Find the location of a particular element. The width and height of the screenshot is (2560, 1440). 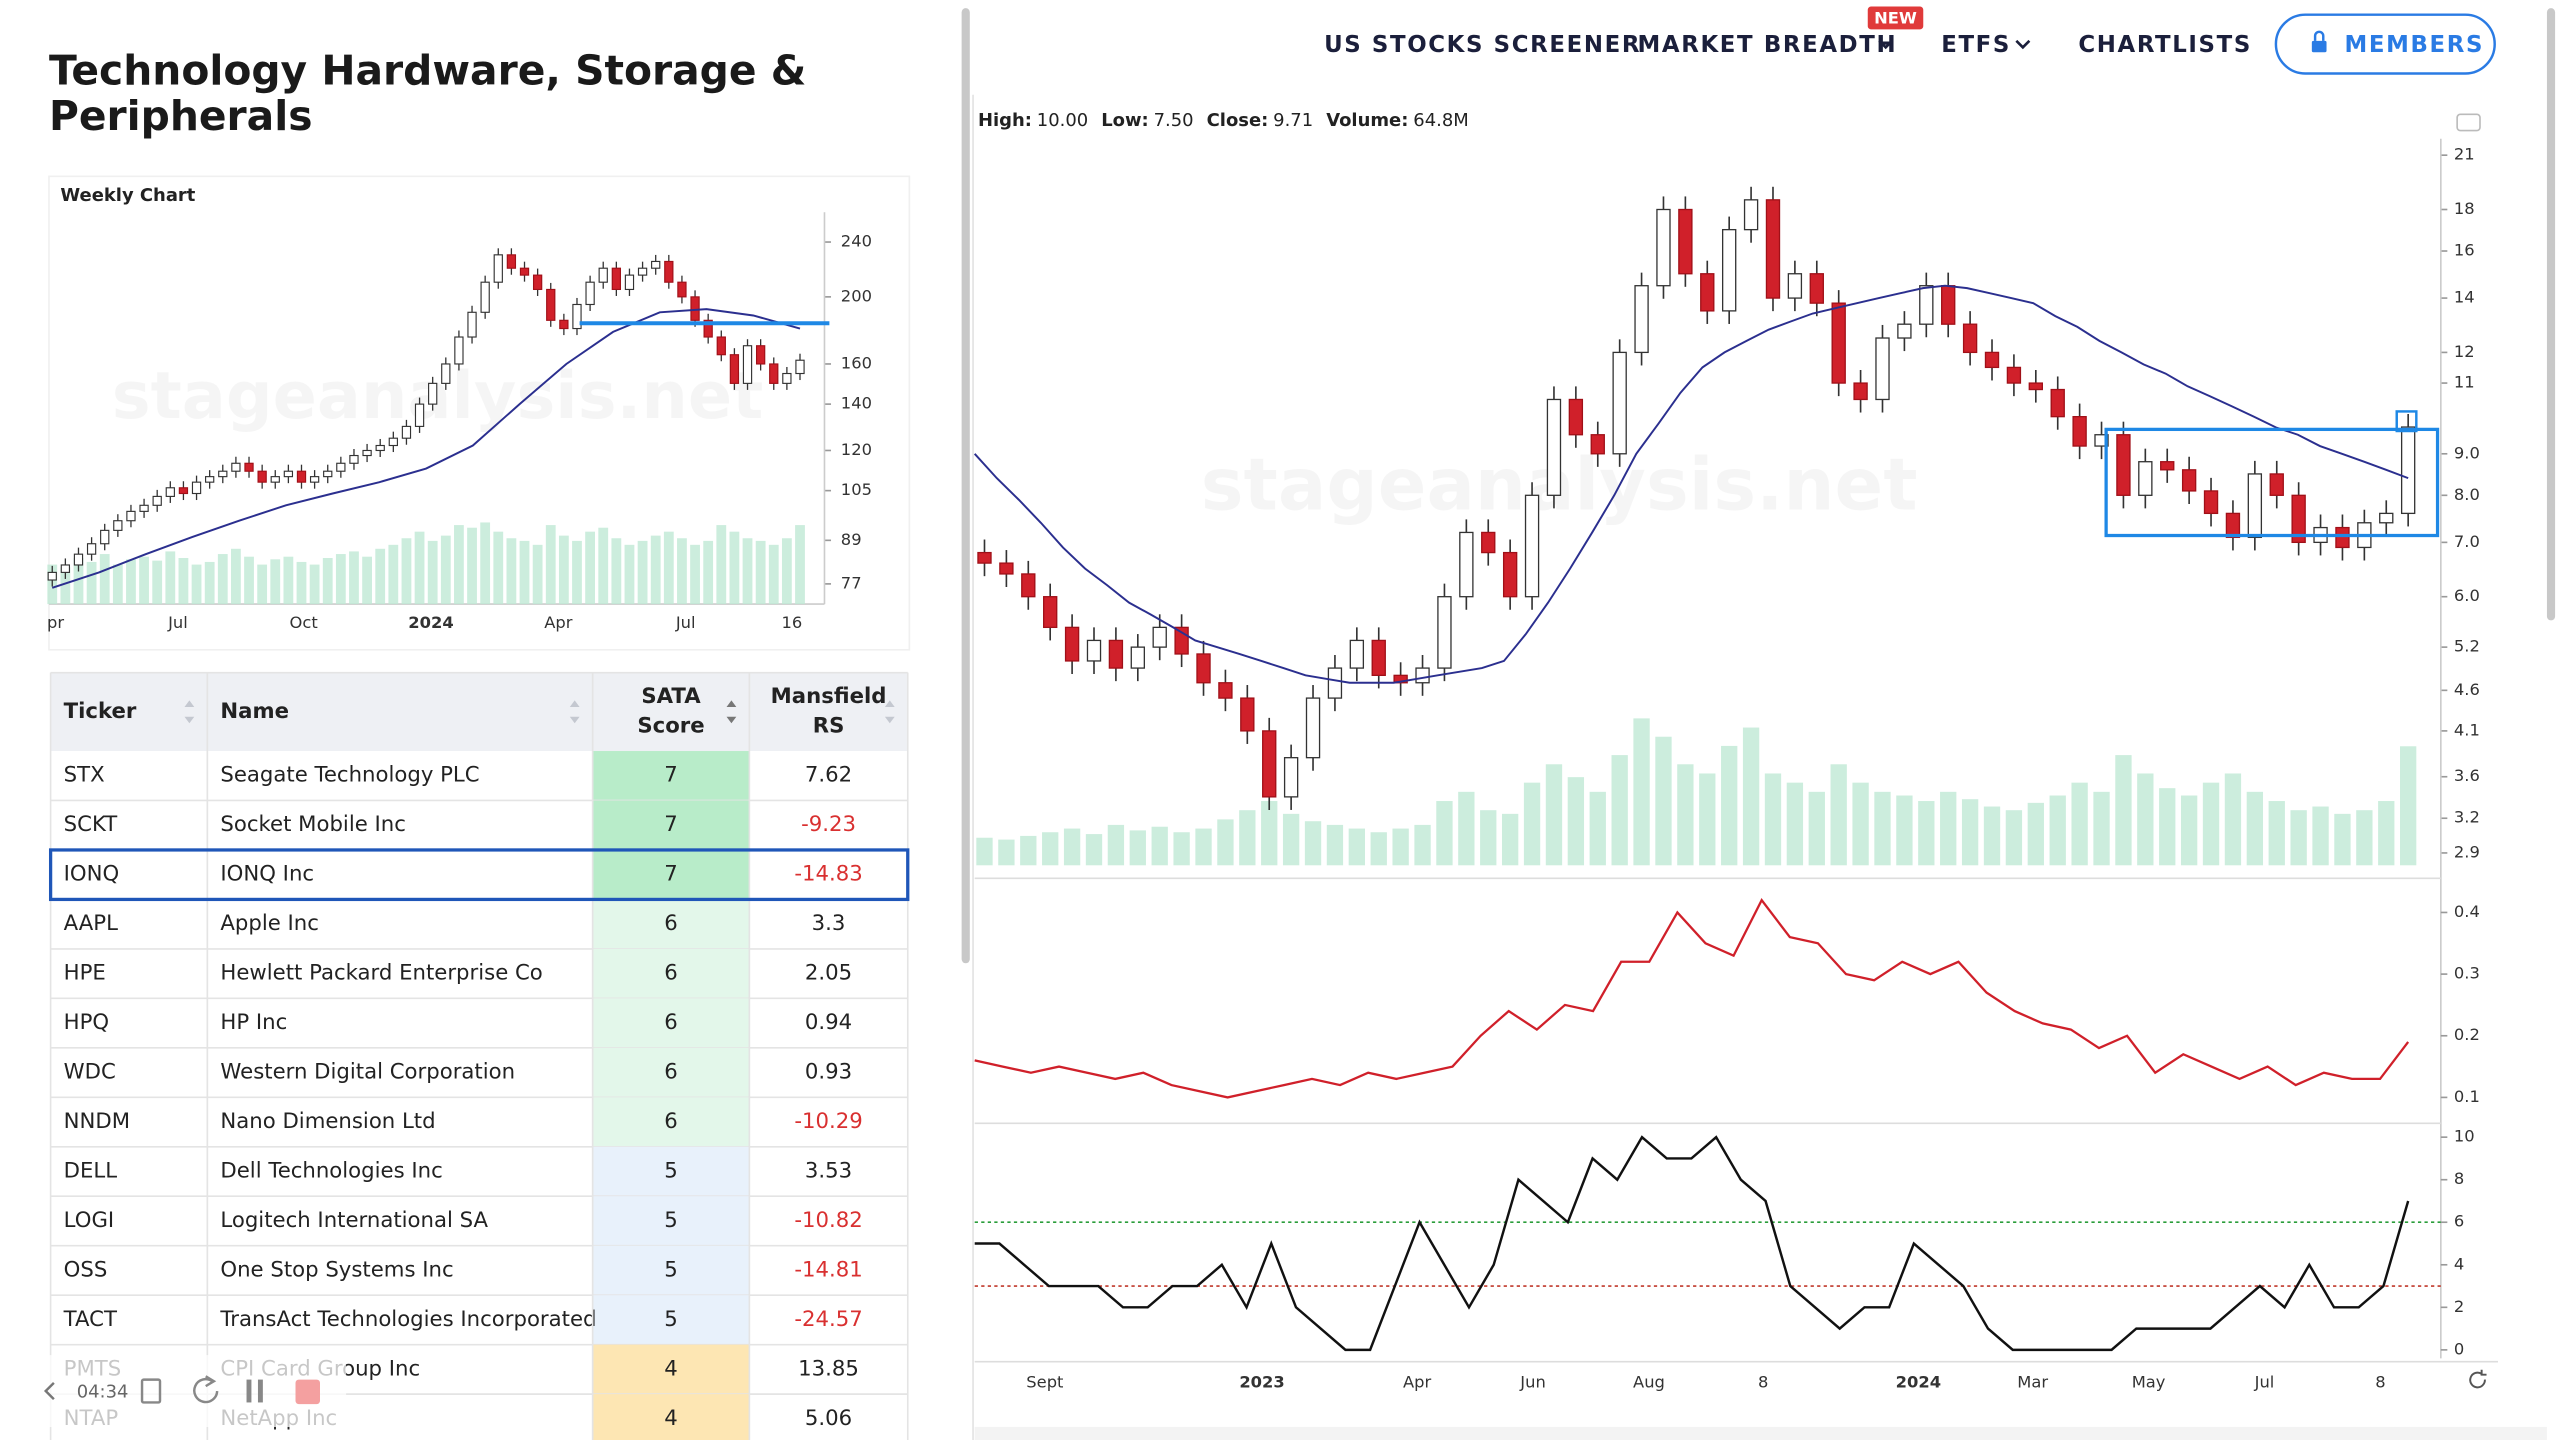

ticker-cell: WDC is located at coordinates (90, 1072).